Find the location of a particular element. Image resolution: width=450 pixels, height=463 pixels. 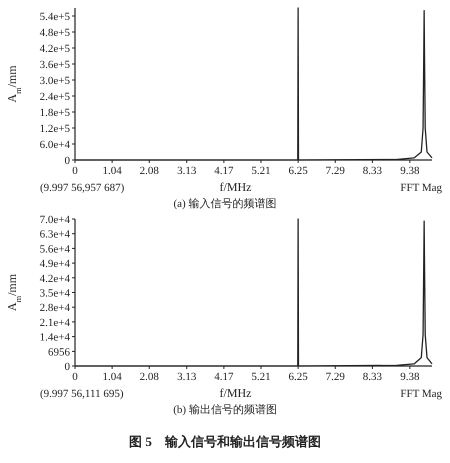

y-tick-label: 7.0e+4 is located at coordinates (55, 220).